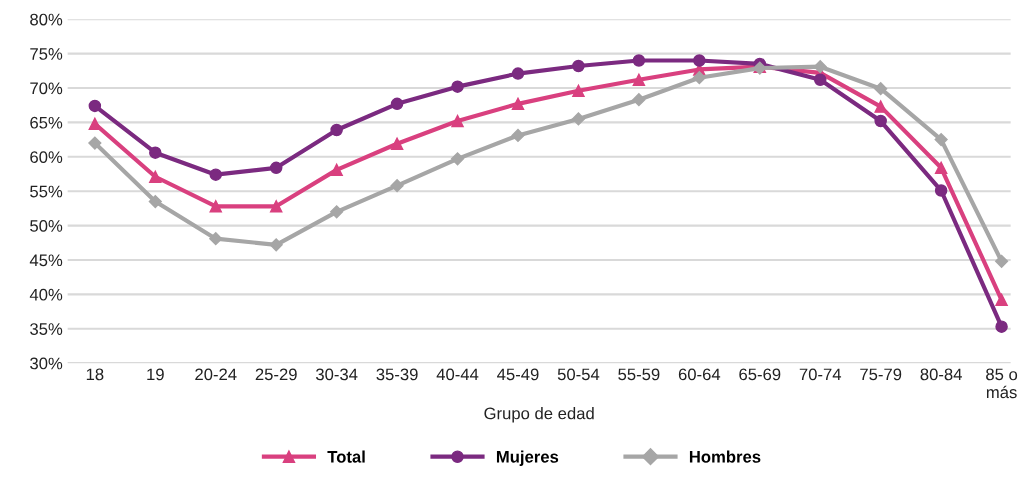 This screenshot has width=1025, height=481. What do you see at coordinates (457, 374) in the screenshot?
I see `x-tick-label: 40-44` at bounding box center [457, 374].